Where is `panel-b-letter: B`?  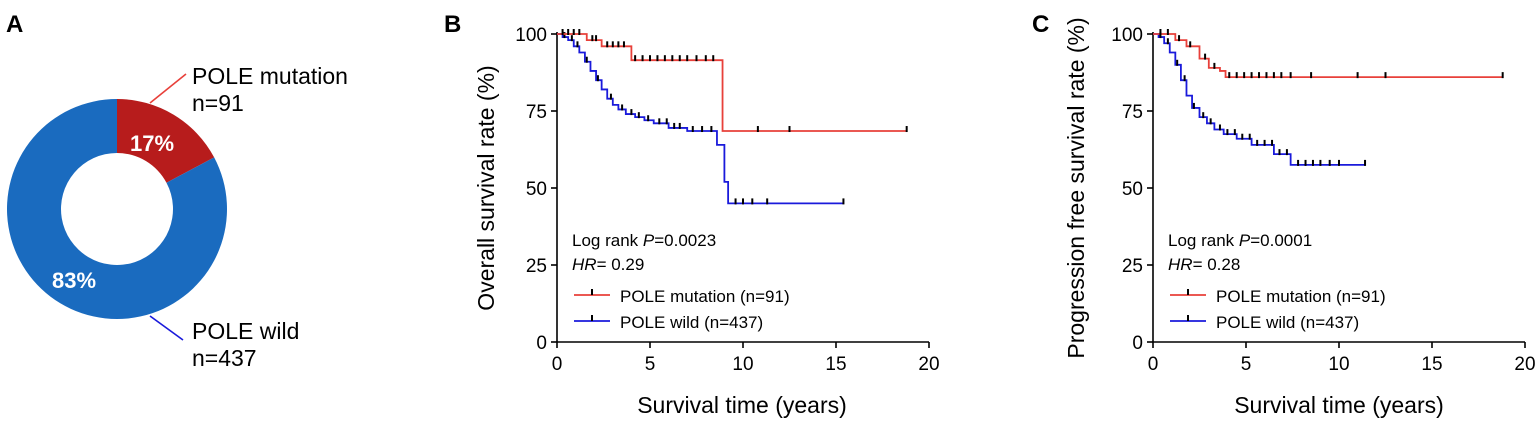
panel-b-letter: B is located at coordinates (452, 24).